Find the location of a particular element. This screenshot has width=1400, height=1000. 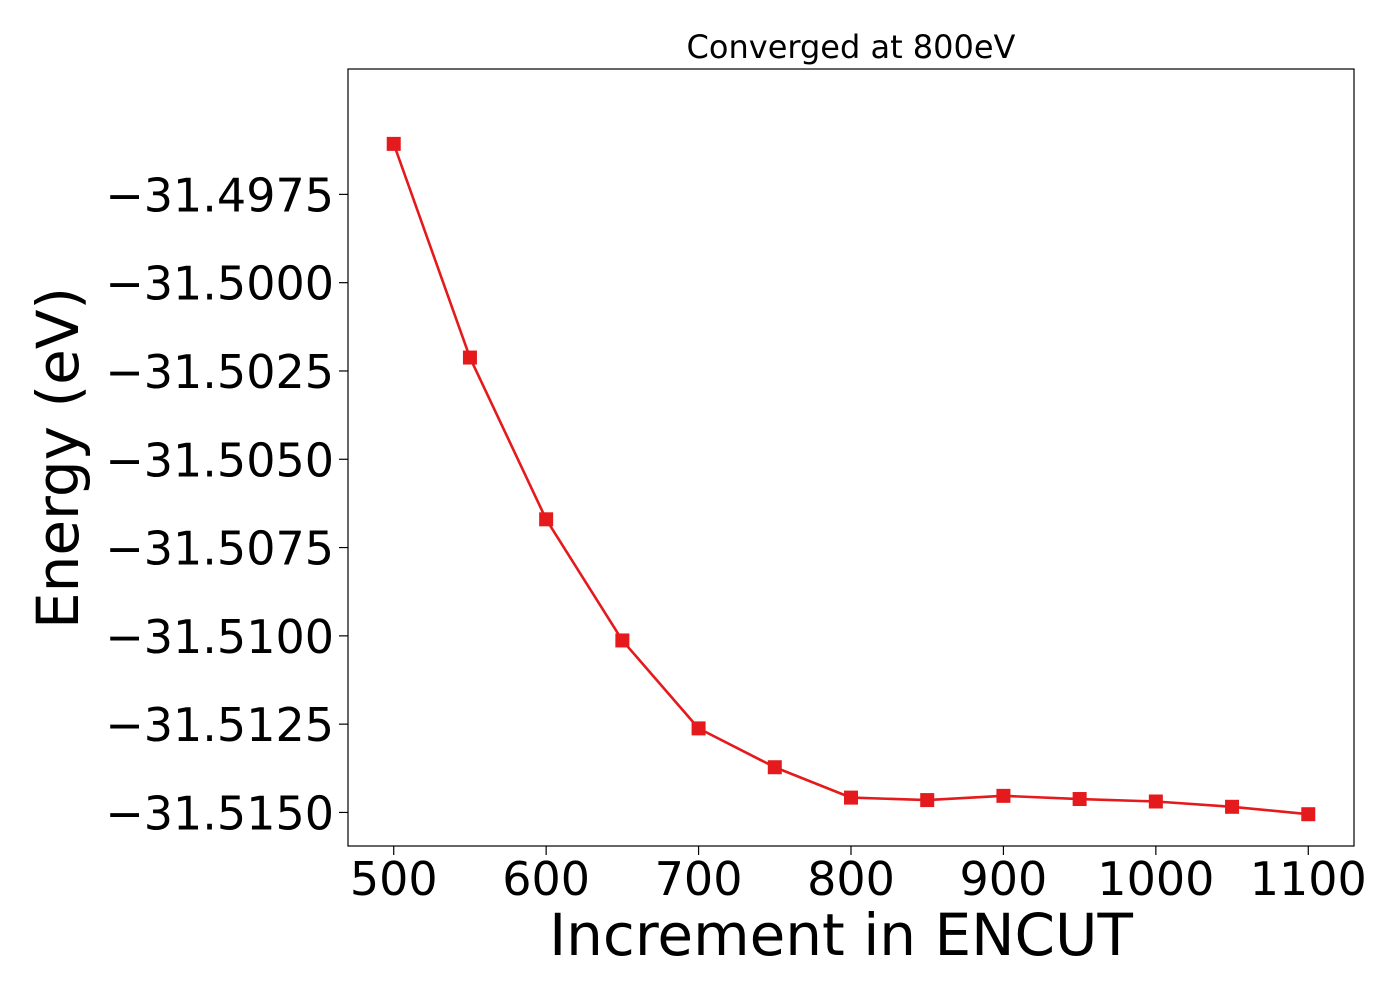

x-axis: 500 600 700 800 900 1000 1100 is located at coordinates (858, 876).